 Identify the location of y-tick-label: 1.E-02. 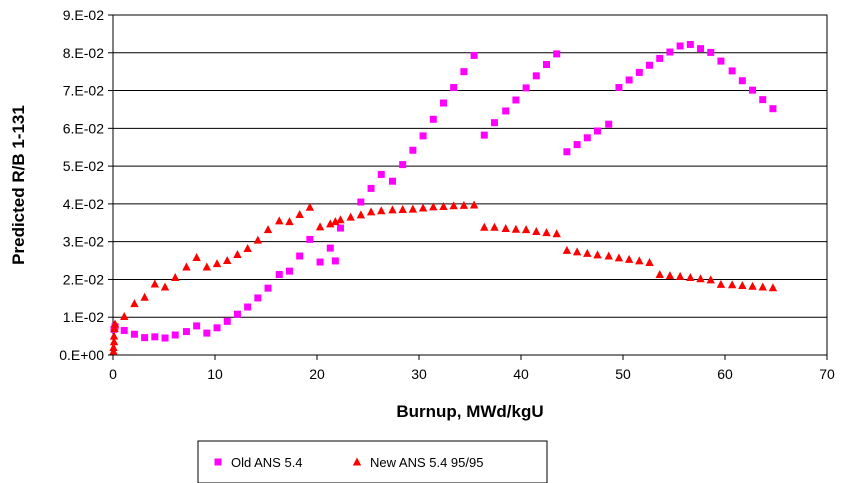
(83, 317).